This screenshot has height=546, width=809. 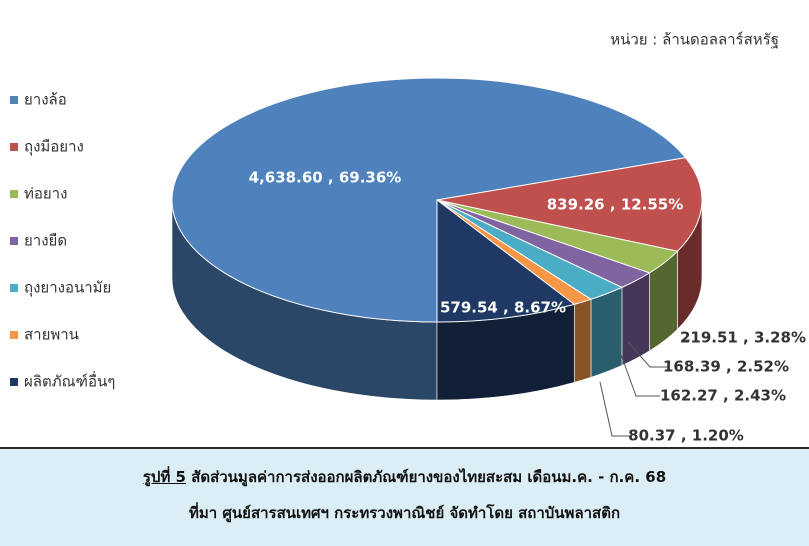 I want to click on data-label: 162.27 , 2.43%, so click(x=723, y=396).